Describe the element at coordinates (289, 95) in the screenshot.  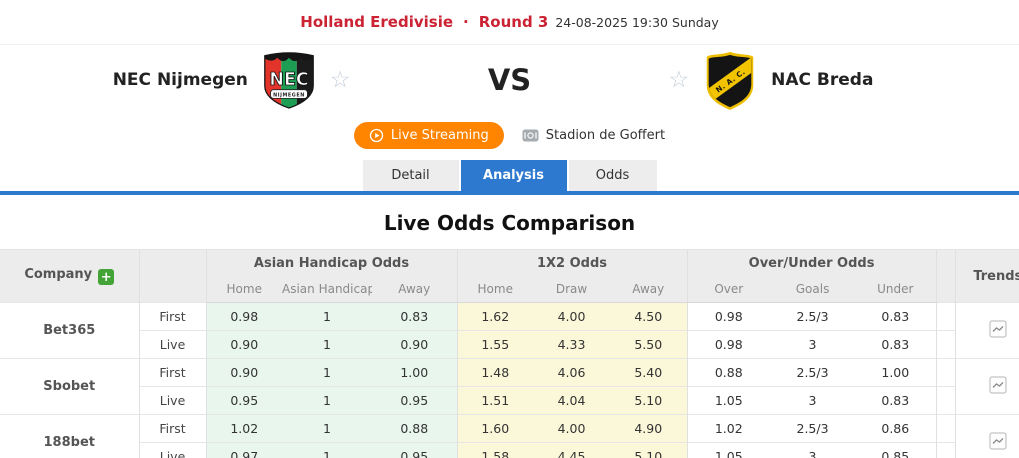
I see `home-logo-banner: NIJMEGEN` at that location.